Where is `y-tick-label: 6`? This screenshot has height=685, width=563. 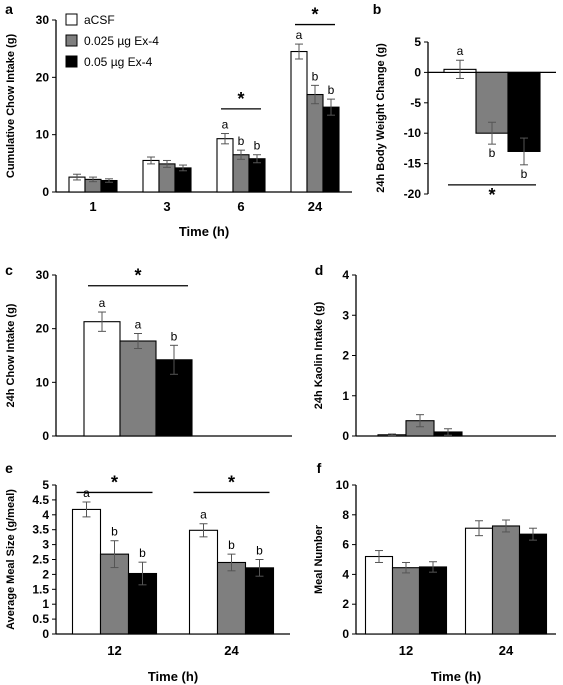 y-tick-label: 6 is located at coordinates (345, 545).